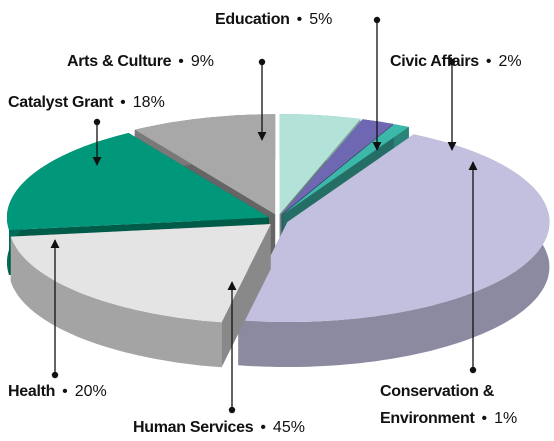 This screenshot has width=554, height=441. I want to click on slice-side, so click(116, 302).